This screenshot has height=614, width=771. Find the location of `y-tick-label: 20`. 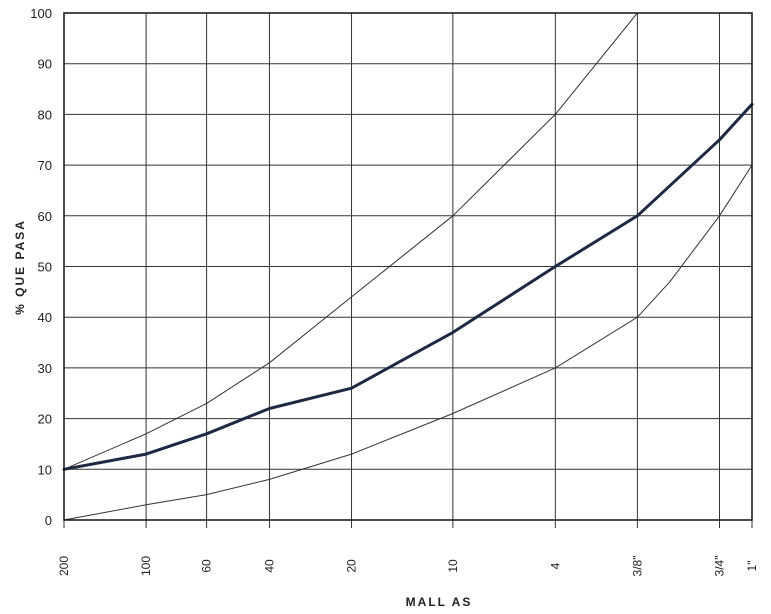

y-tick-label: 20 is located at coordinates (45, 419).